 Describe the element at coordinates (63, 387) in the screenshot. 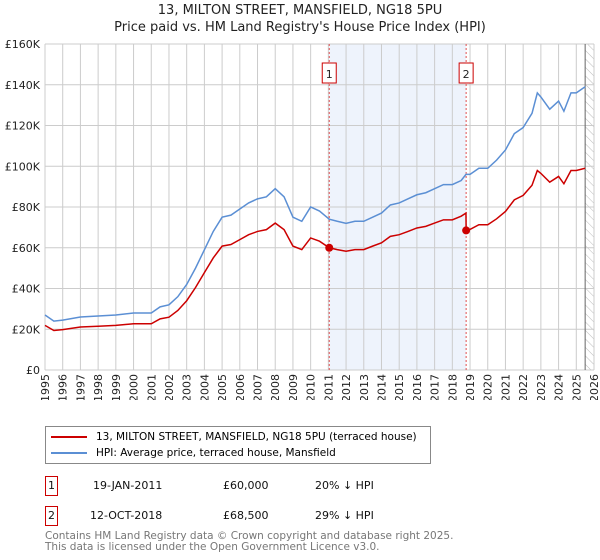

I see `x-tick-label: 1996` at that location.